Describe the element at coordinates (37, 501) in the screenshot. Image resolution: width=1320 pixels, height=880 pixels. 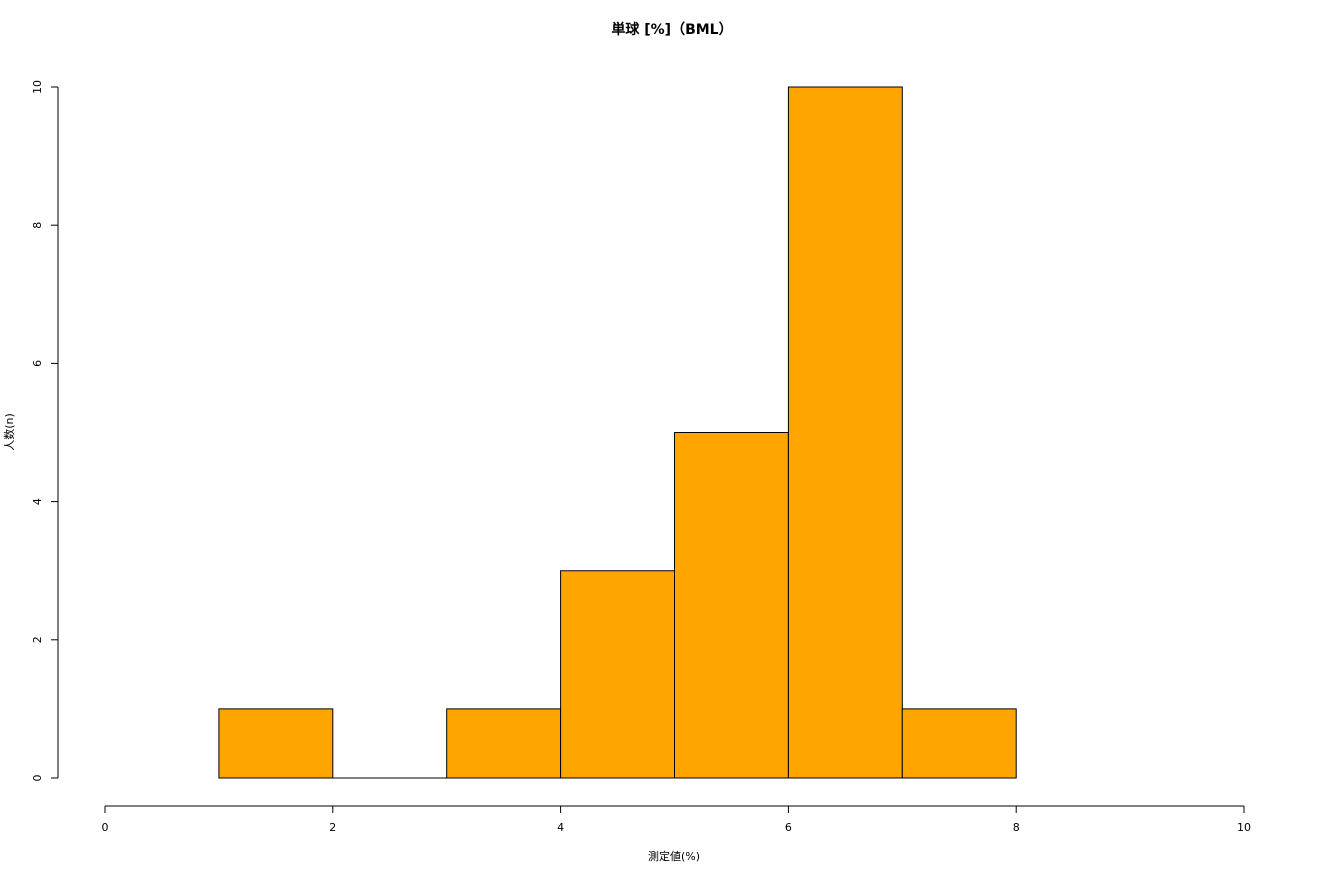
I see `y-tick-label: 4` at that location.